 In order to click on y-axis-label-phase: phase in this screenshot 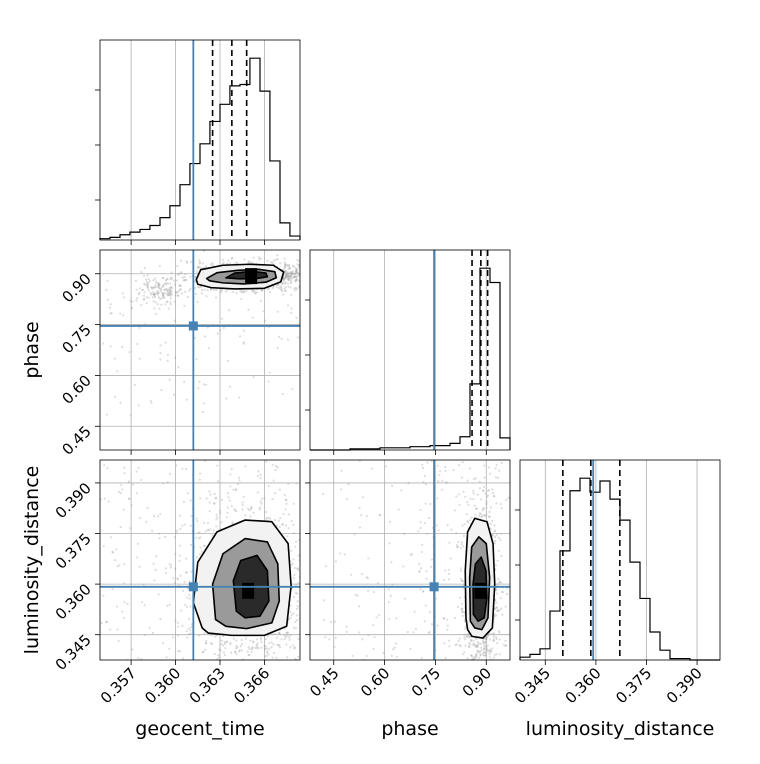, I will do `click(32, 349)`.